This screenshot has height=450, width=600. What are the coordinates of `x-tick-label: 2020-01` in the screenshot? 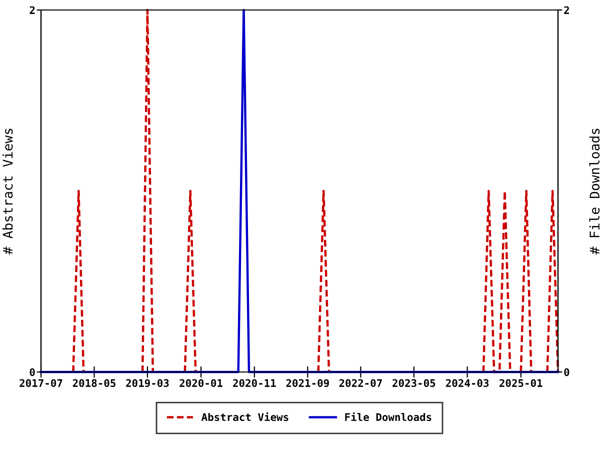 It's located at (201, 383).